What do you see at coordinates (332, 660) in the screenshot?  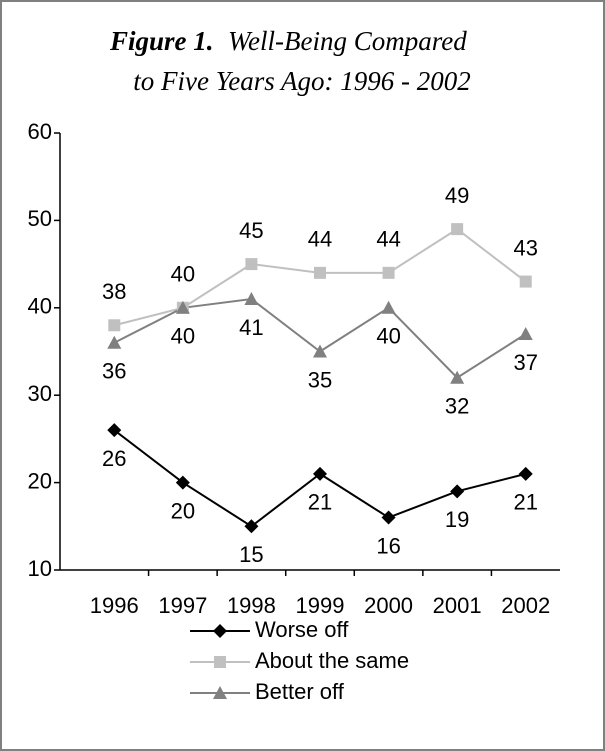 I see `legend-label: About the same` at bounding box center [332, 660].